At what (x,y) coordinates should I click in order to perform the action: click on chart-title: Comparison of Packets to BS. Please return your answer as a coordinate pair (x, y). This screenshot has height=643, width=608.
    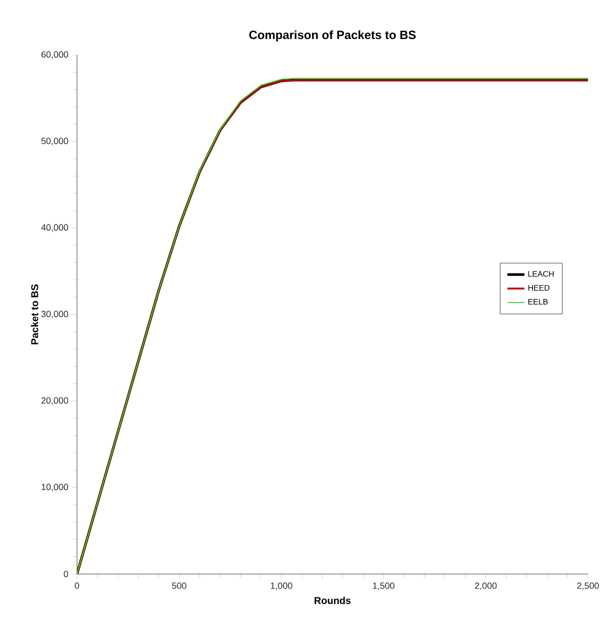
    Looking at the image, I should click on (332, 36).